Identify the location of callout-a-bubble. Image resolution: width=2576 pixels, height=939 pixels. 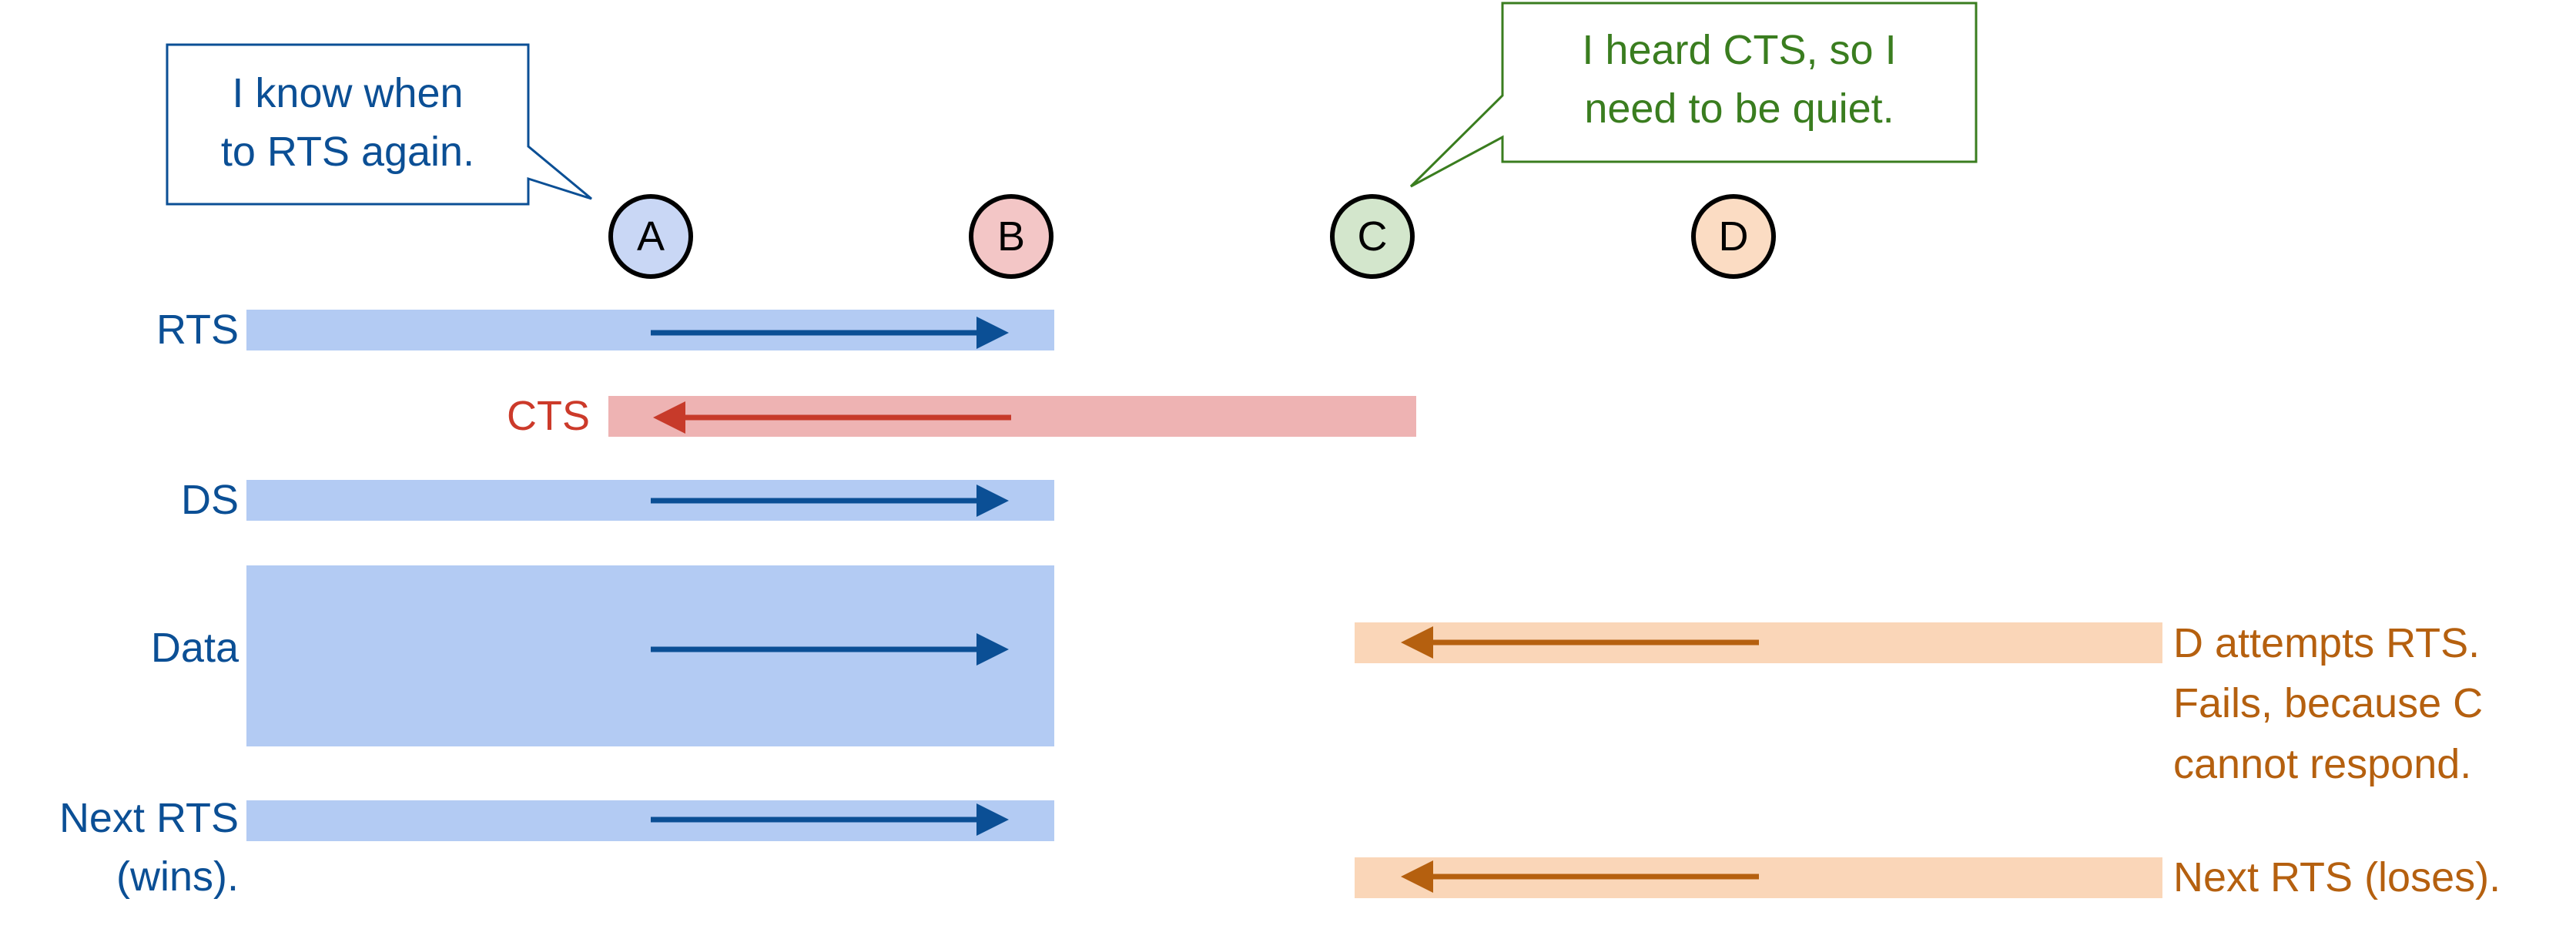
(379, 124).